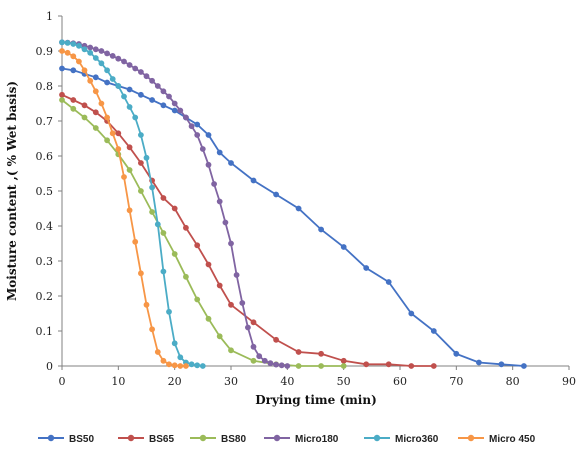 The width and height of the screenshot is (576, 449). Describe the element at coordinates (377, 438) in the screenshot. I see `legend-marker-micro360` at that location.